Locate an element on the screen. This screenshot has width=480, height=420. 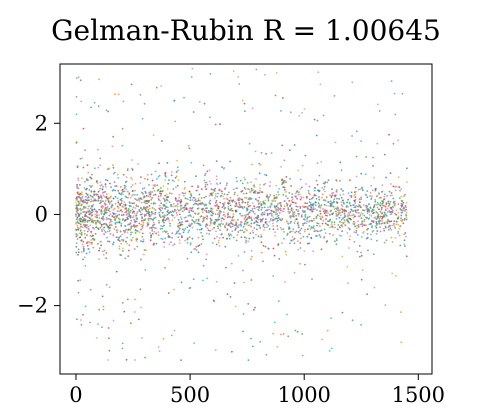
chart-title: Gelman-Rubin R = 1.00645 is located at coordinates (246, 30).